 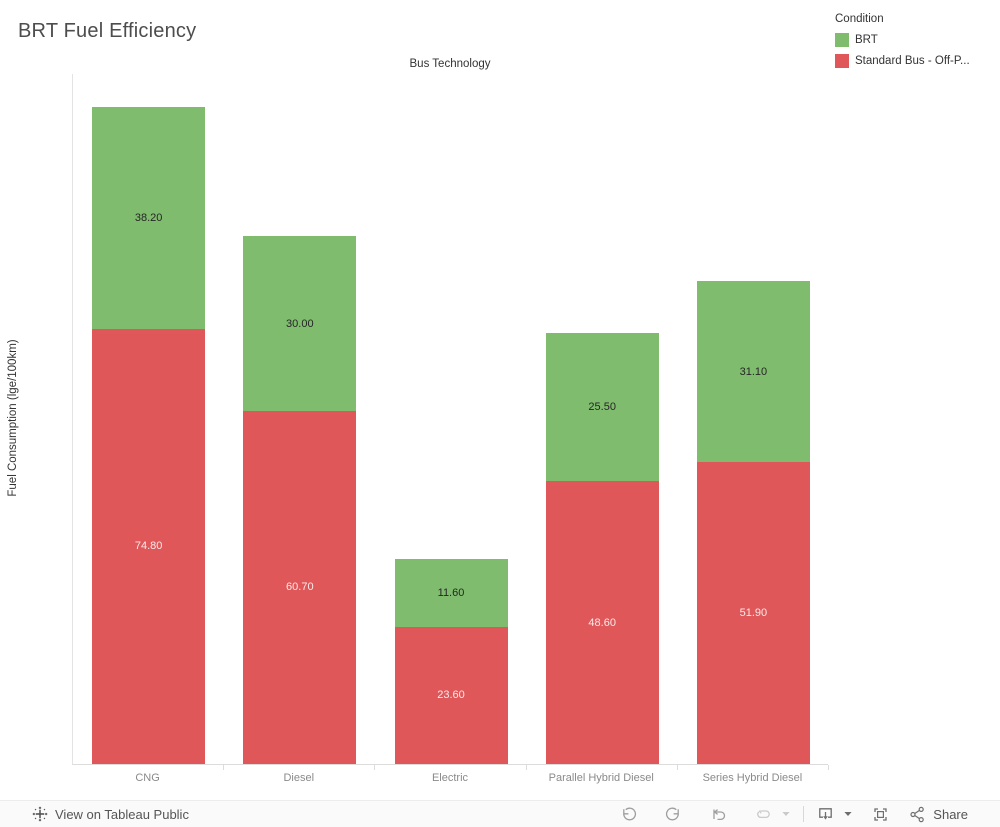 I want to click on bar-segment-diesel-brt: 30.00, so click(x=300, y=323).